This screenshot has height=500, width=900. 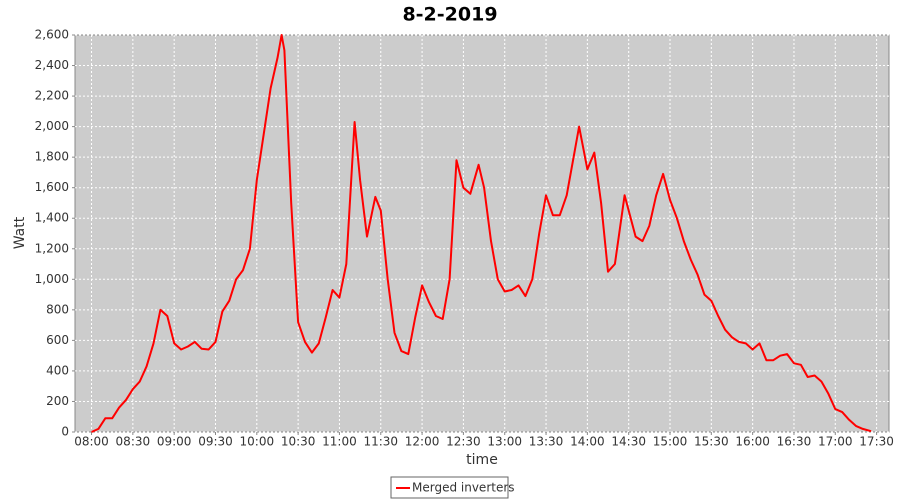 What do you see at coordinates (215, 442) in the screenshot?
I see `x-tick-label: 09:30` at bounding box center [215, 442].